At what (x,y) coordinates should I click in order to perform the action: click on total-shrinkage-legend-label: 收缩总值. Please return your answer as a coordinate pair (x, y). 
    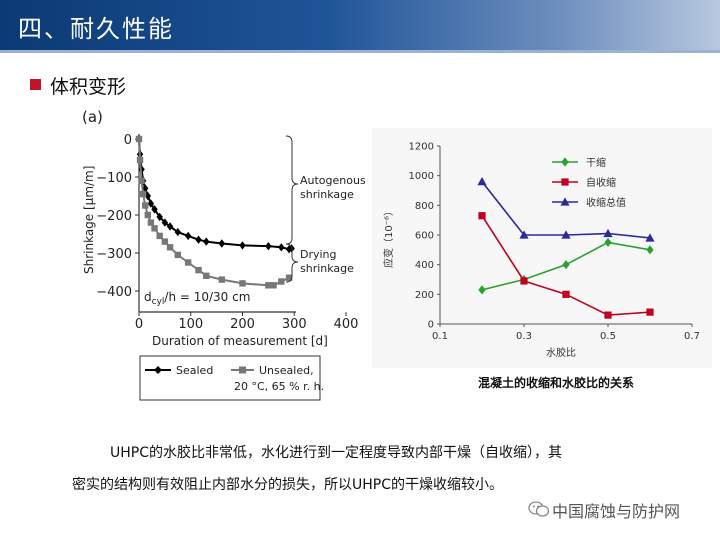
    Looking at the image, I should click on (606, 202).